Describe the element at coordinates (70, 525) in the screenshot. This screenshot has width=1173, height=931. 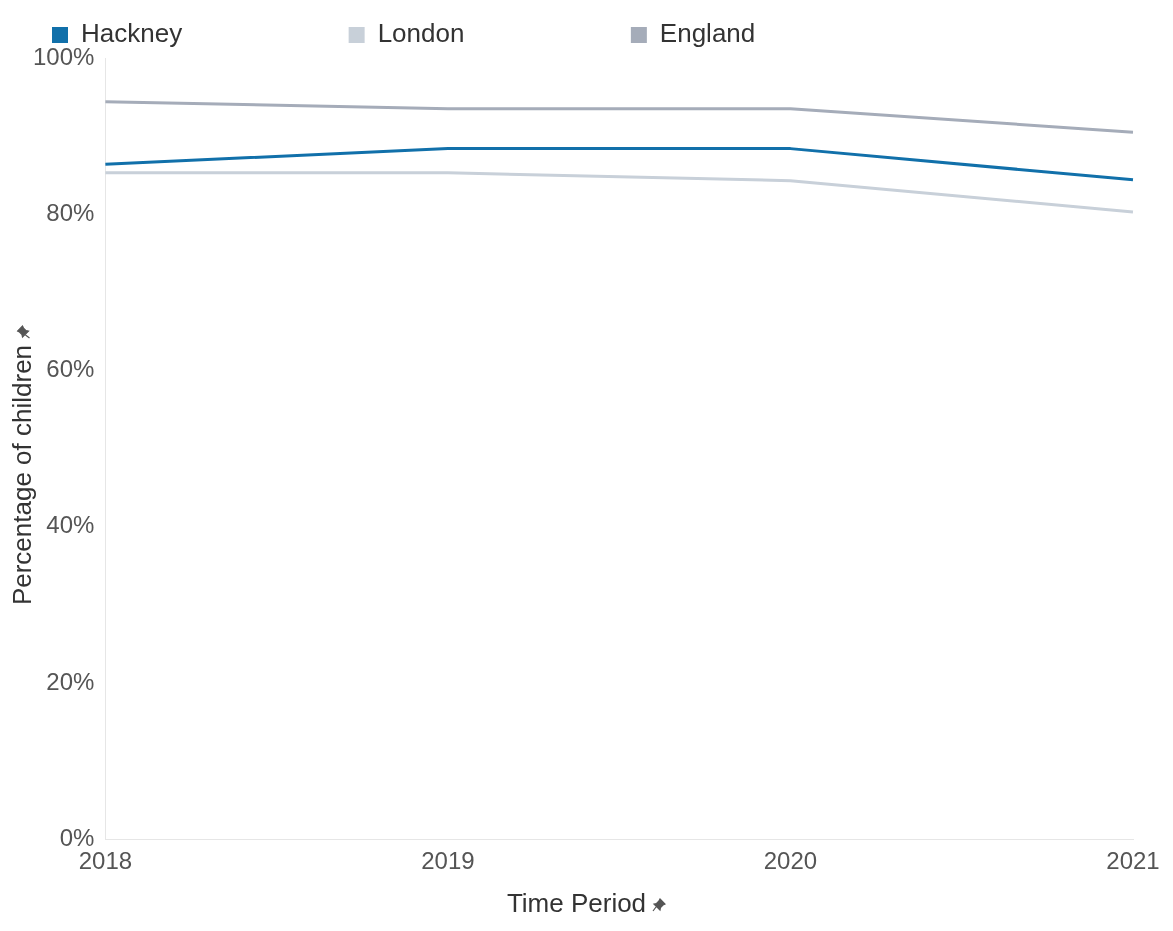
I see `y-tick-label: 40%` at that location.